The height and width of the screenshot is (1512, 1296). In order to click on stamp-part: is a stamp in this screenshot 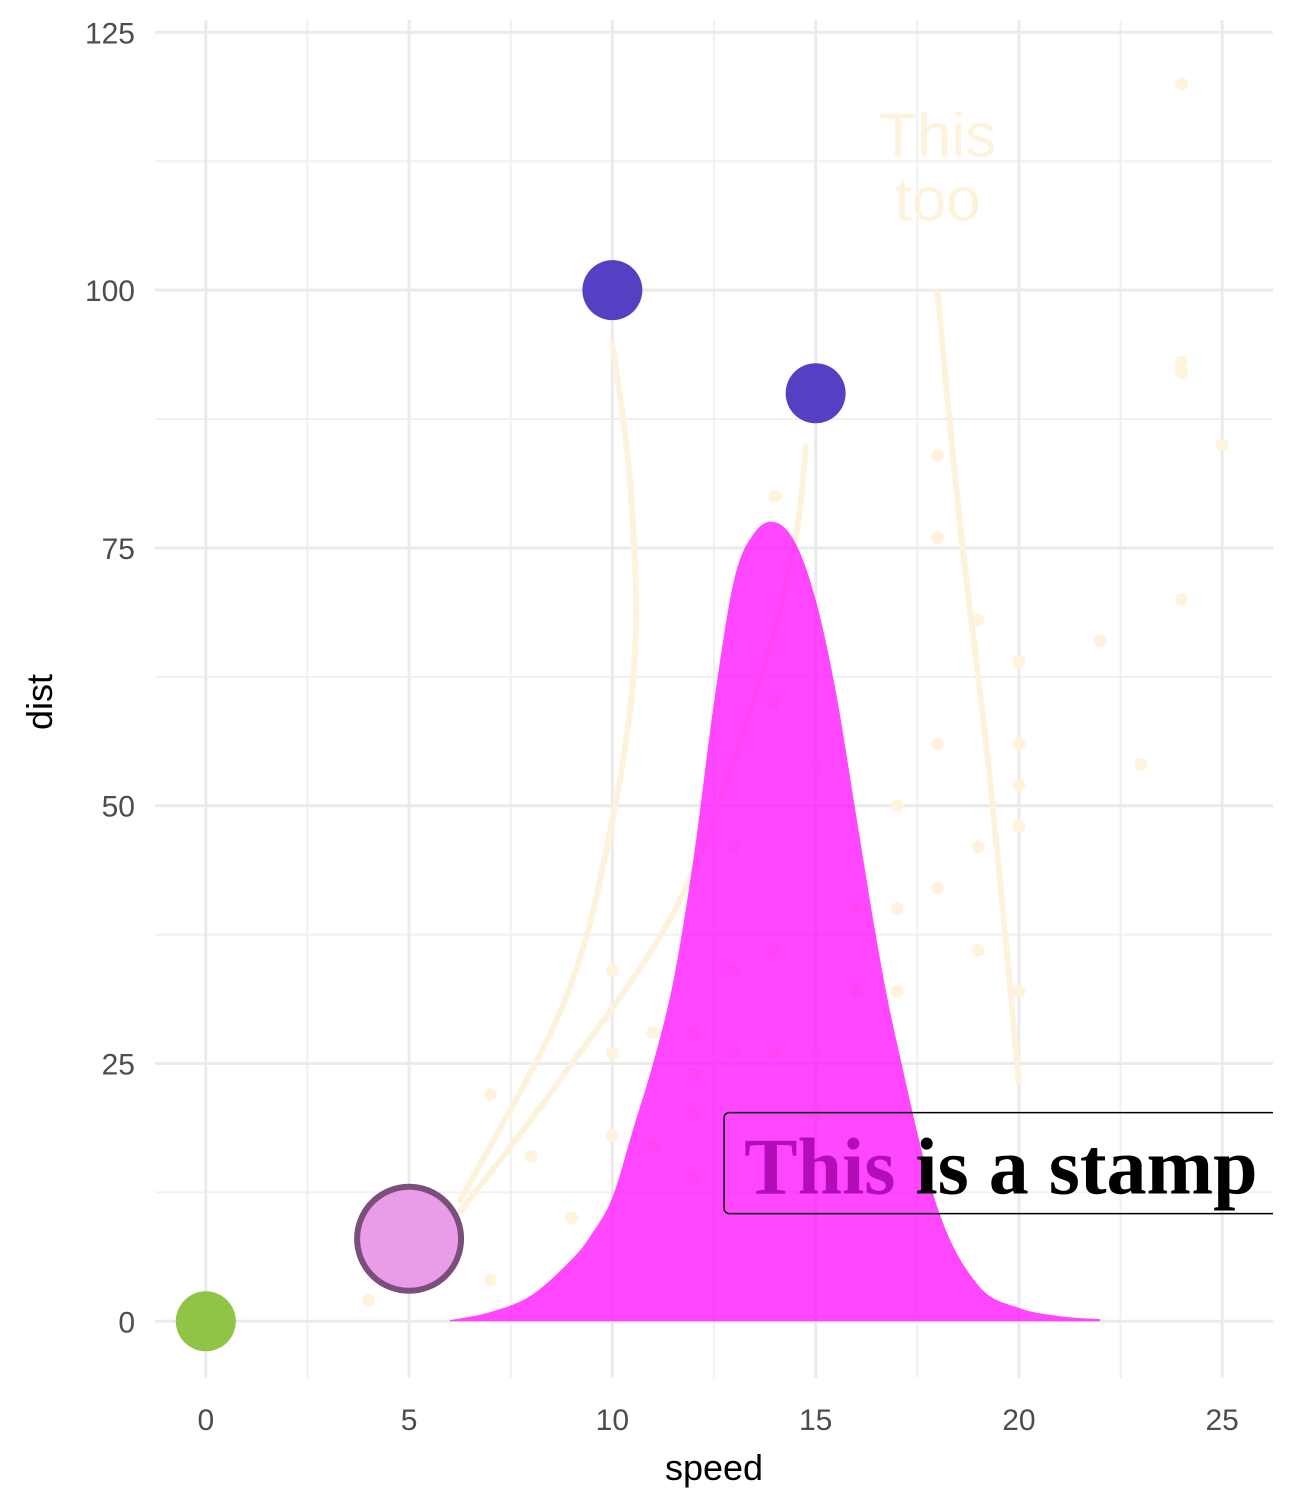, I will do `click(1086, 1168)`.